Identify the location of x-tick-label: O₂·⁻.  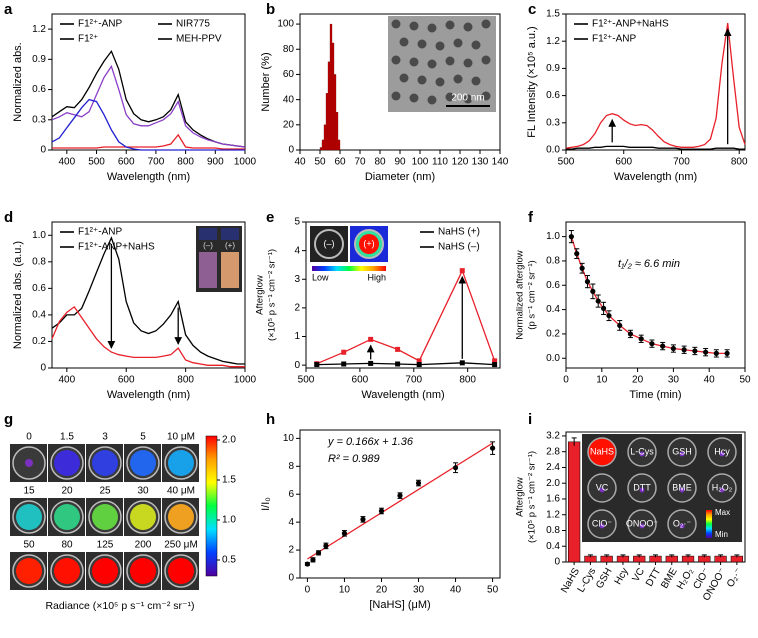
(735, 577).